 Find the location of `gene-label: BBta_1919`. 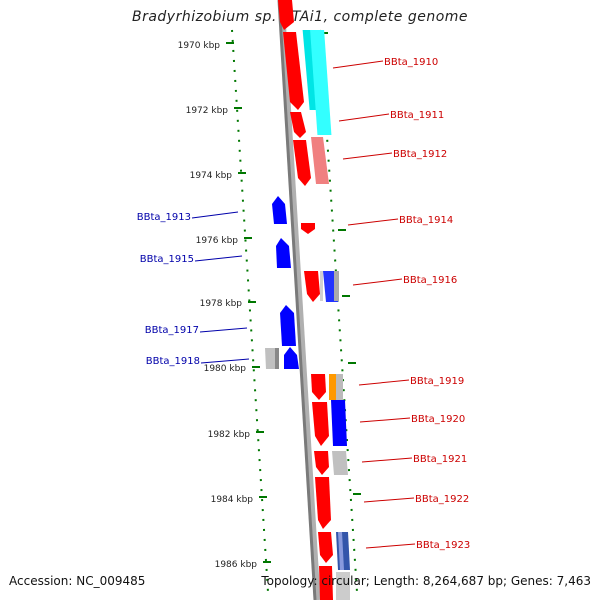

gene-label: BBta_1919 is located at coordinates (437, 381).